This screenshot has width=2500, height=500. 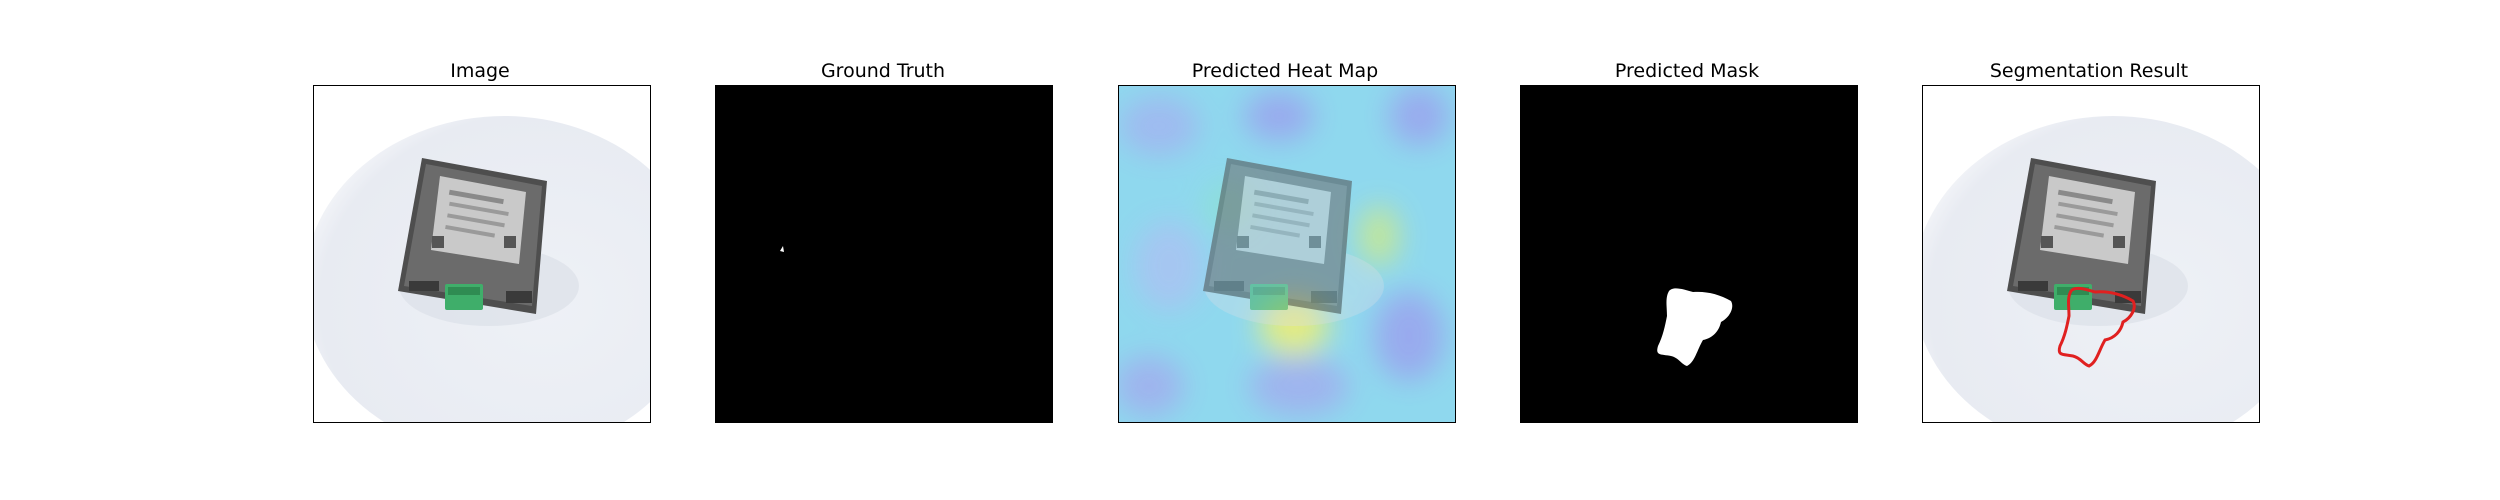 What do you see at coordinates (1695, 327) in the screenshot?
I see `predicted-mask-region` at bounding box center [1695, 327].